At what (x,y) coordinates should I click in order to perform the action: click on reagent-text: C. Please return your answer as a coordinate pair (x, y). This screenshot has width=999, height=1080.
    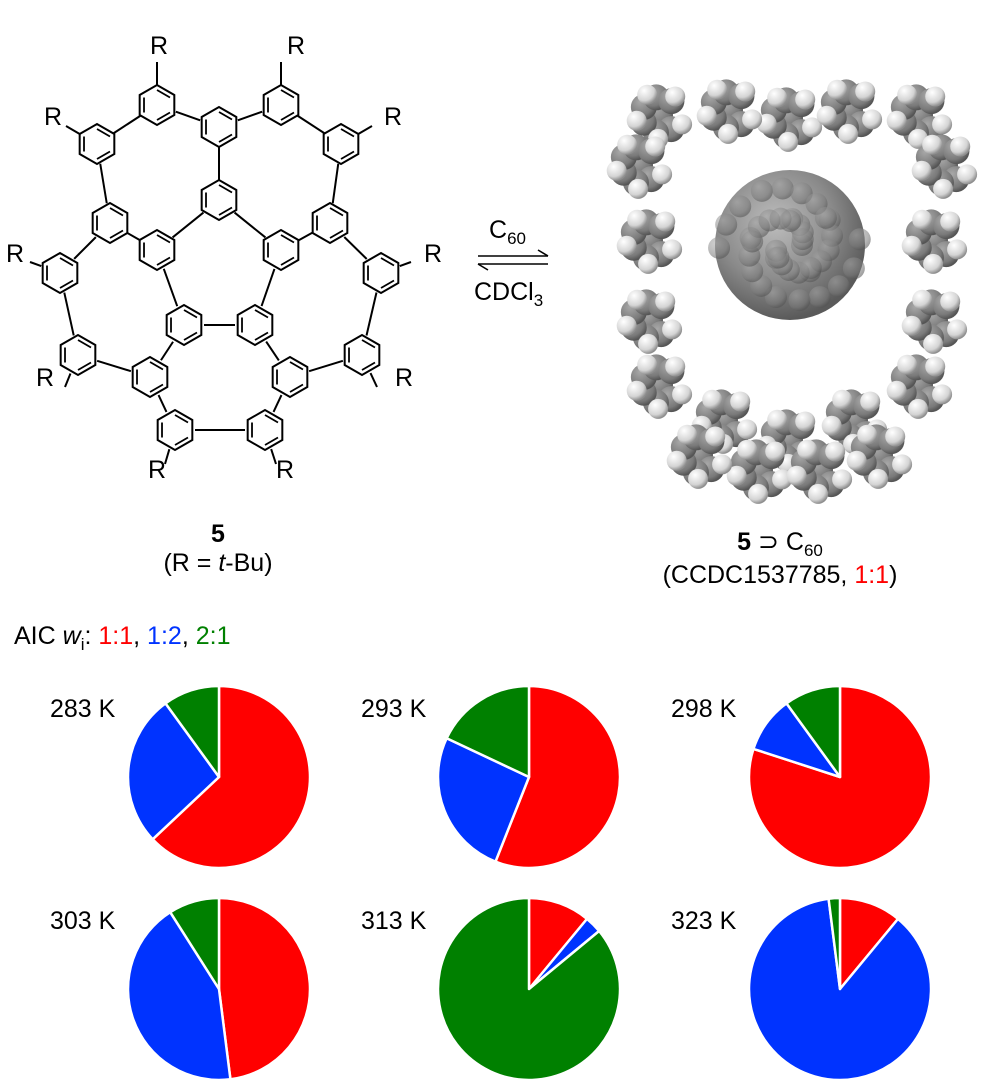
    Looking at the image, I should click on (498, 230).